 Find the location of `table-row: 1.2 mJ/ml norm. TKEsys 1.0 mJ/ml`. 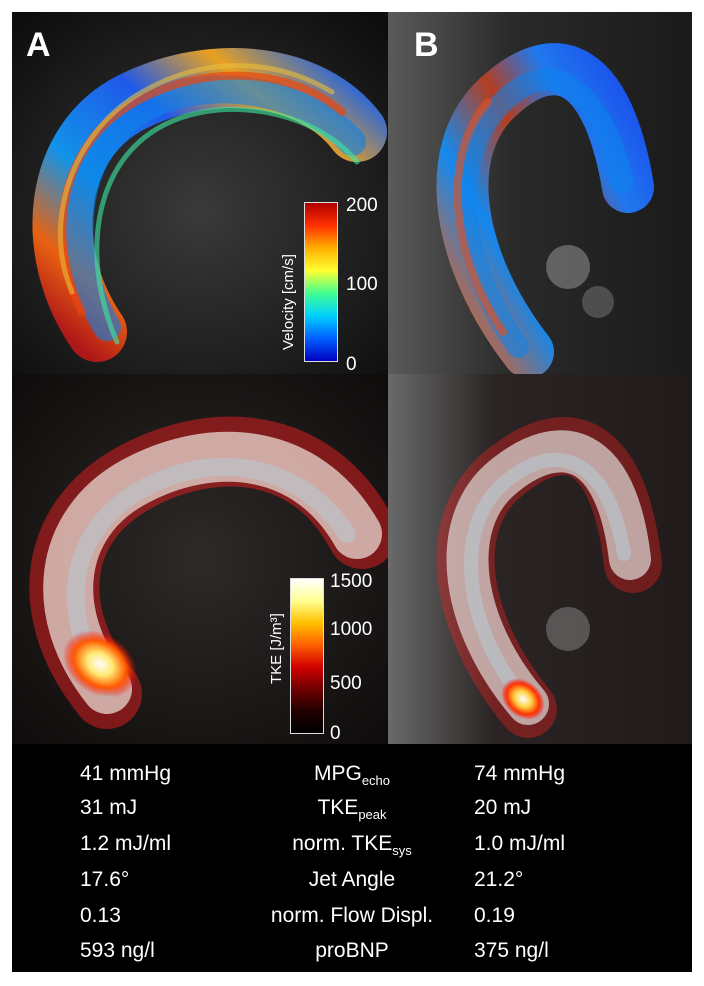

table-row: 1.2 mJ/ml norm. TKEsys 1.0 mJ/ml is located at coordinates (352, 849).